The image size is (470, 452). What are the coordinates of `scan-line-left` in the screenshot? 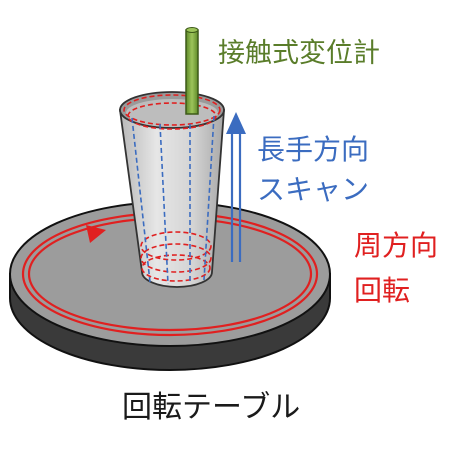 It's located at (141, 200).